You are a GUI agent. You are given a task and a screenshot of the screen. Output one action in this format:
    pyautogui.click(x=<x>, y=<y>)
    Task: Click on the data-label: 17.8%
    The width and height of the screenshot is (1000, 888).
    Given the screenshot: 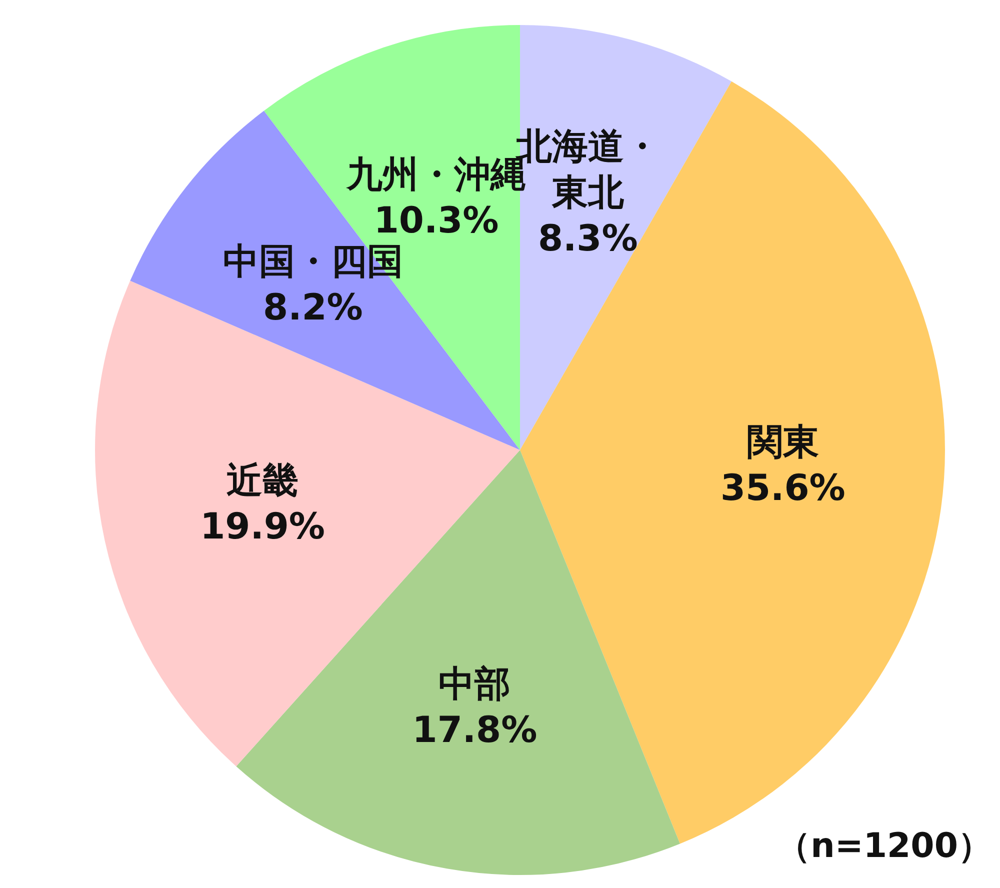 What is the action you would take?
    pyautogui.click(x=475, y=730)
    